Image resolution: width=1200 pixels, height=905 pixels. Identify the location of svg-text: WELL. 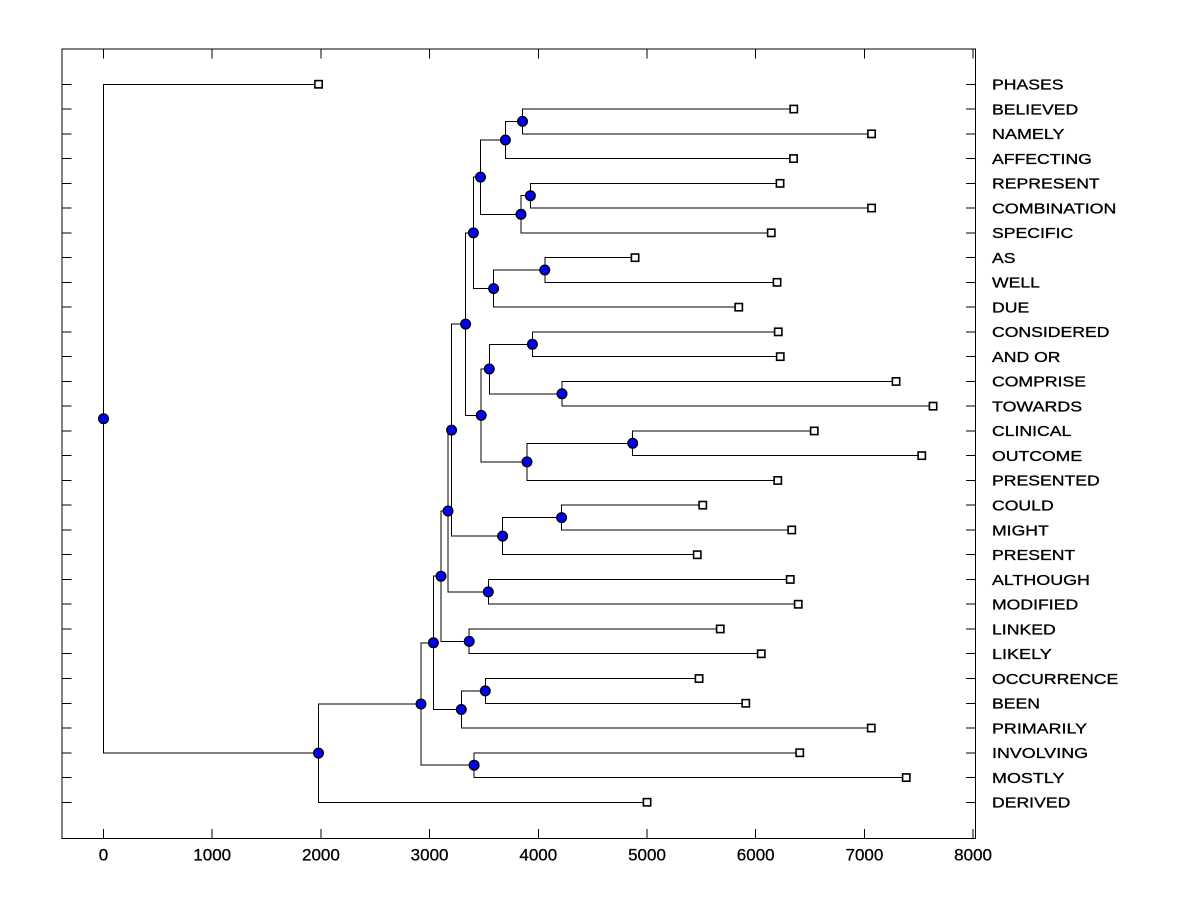
(1016, 283).